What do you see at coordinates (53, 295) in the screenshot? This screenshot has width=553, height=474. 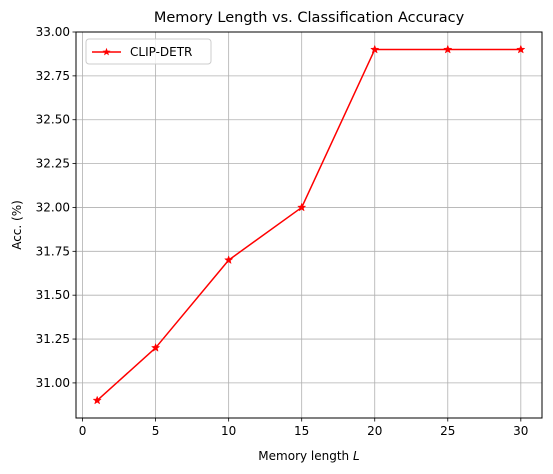 I see `y-tick-label: 31.50` at bounding box center [53, 295].